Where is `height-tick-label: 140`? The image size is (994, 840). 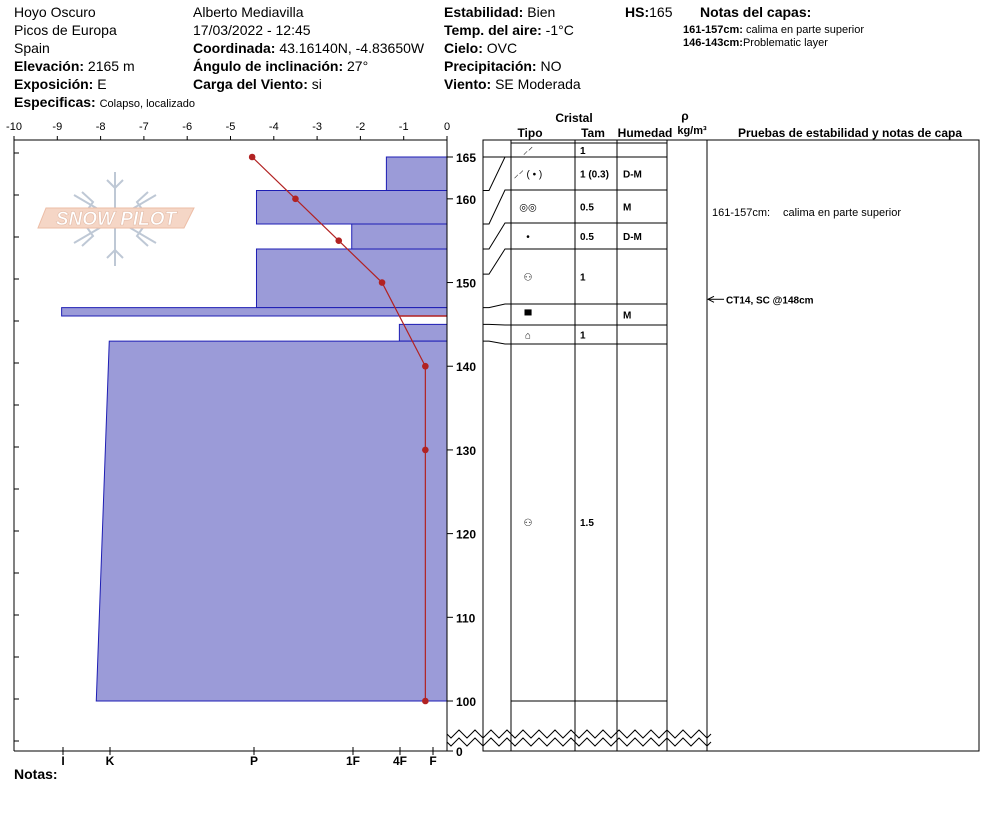 height-tick-label: 140 is located at coordinates (466, 367).